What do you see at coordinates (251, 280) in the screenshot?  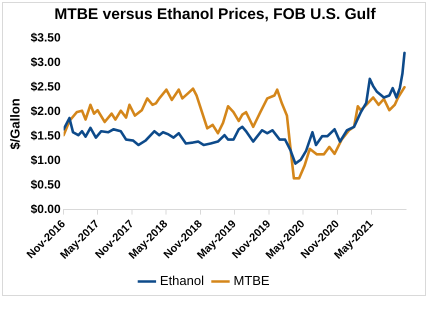 I see `legend-label: MTBE` at bounding box center [251, 280].